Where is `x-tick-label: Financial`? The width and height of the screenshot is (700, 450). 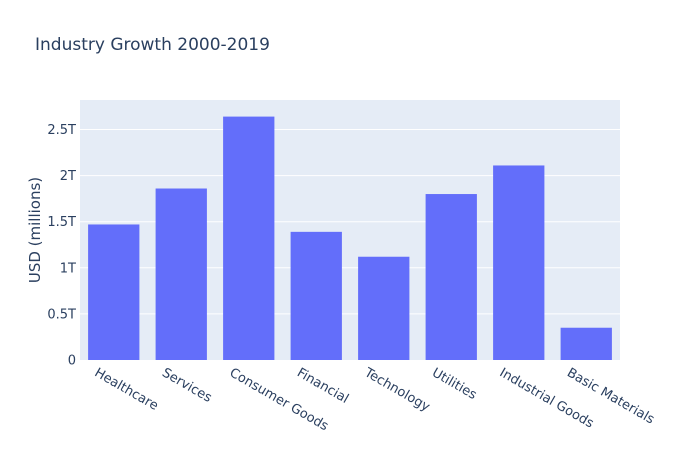 x-tick-label: Financial is located at coordinates (322, 385).